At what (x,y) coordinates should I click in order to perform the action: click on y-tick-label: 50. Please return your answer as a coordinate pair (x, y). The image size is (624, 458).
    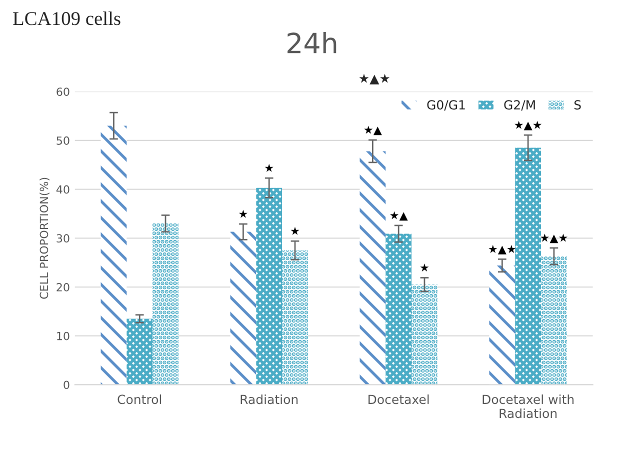
    Looking at the image, I should click on (63, 140).